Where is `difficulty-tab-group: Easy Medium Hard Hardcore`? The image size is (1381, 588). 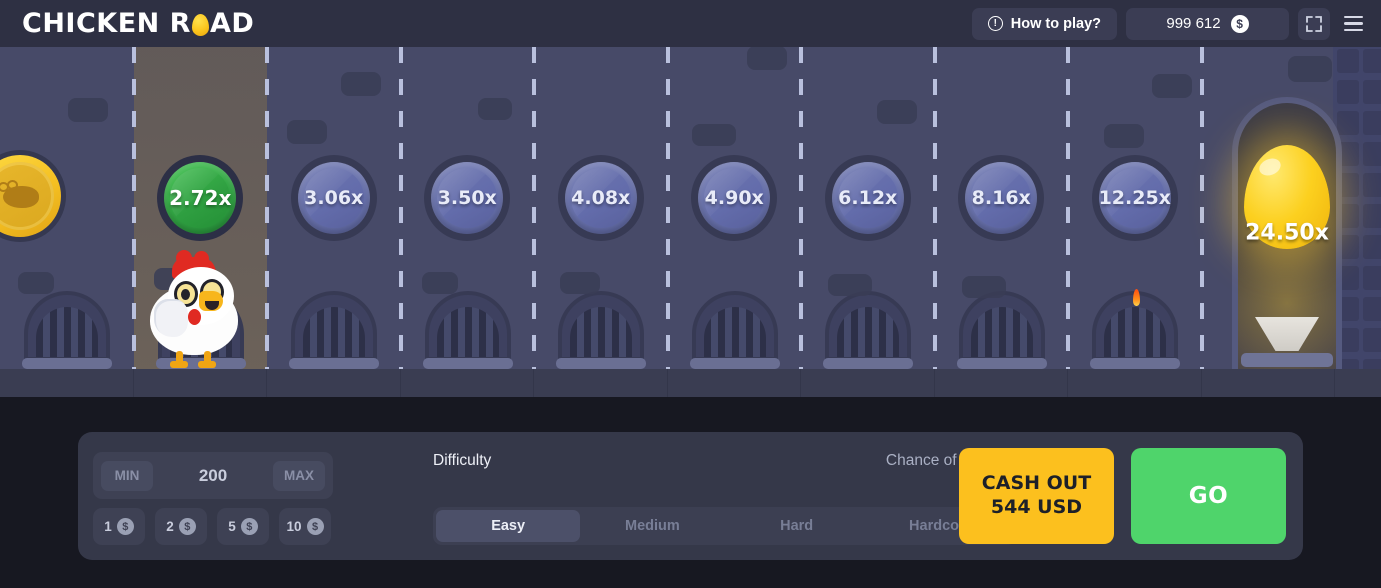 difficulty-tab-group: Easy Medium Hard Hardcore is located at coordinates (724, 526).